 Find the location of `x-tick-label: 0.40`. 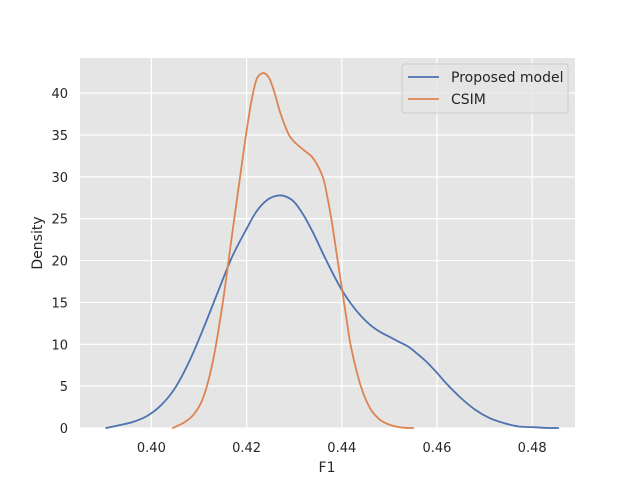

x-tick-label: 0.40 is located at coordinates (151, 448).